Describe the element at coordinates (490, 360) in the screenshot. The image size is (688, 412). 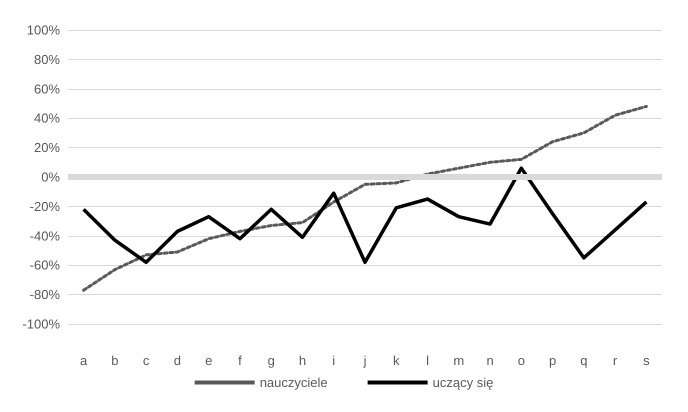
I see `x-tick-label: n` at that location.